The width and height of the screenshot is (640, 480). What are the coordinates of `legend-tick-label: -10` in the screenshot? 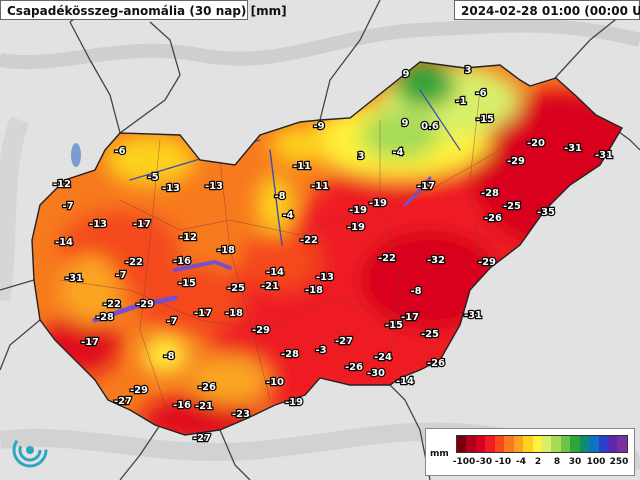 It's located at (503, 462).